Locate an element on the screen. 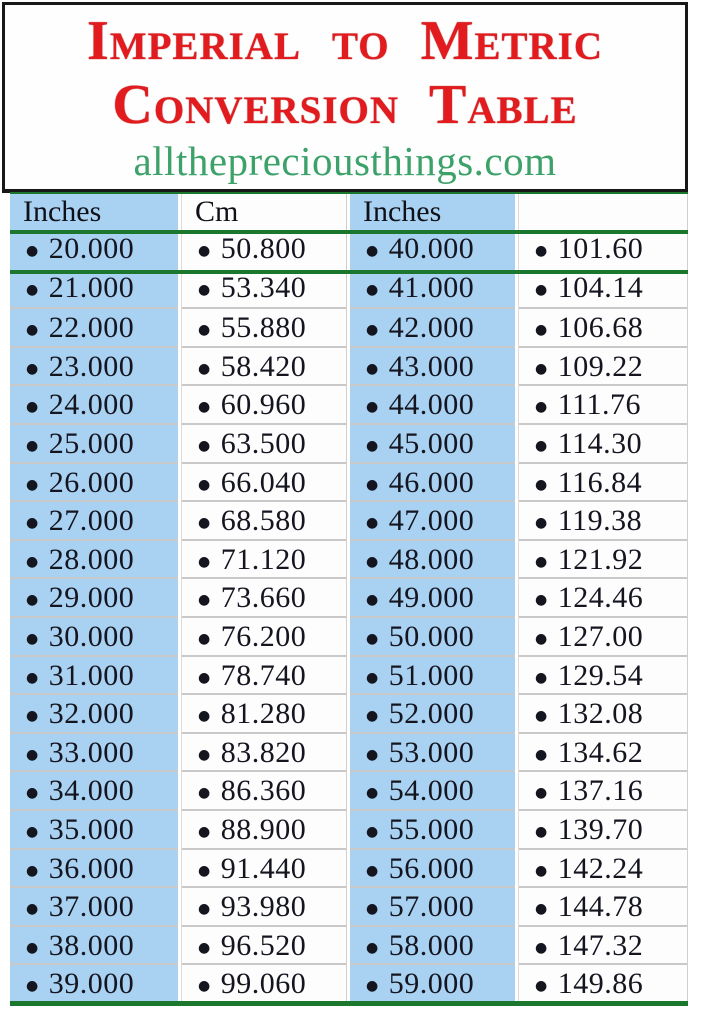 Image resolution: width=702 pixels, height=1024 pixels. table-cell: ● 50.800 is located at coordinates (264, 249).